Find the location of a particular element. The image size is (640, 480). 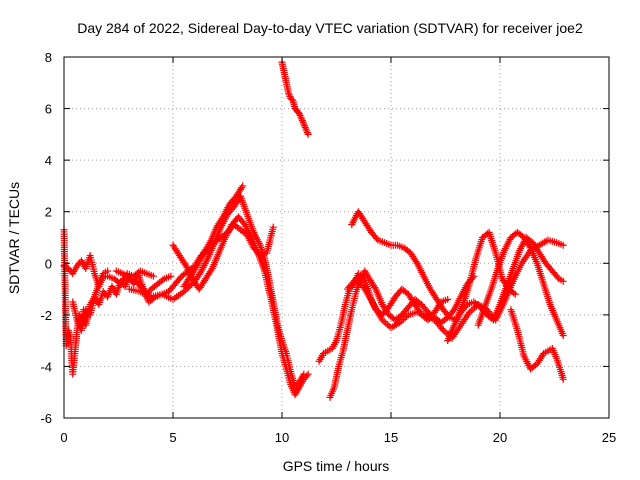

series-track-g is located at coordinates (213, 236).